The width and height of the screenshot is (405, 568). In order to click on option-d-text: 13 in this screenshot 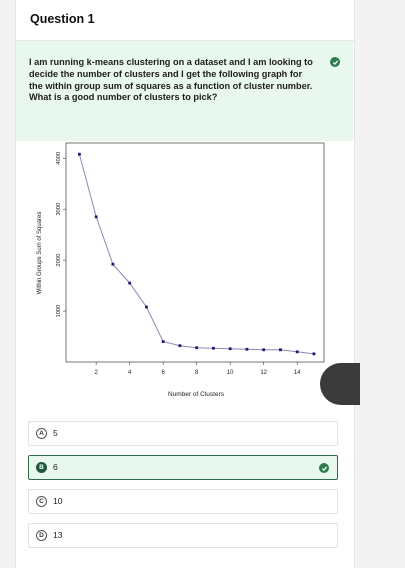, I will do `click(58, 535)`.